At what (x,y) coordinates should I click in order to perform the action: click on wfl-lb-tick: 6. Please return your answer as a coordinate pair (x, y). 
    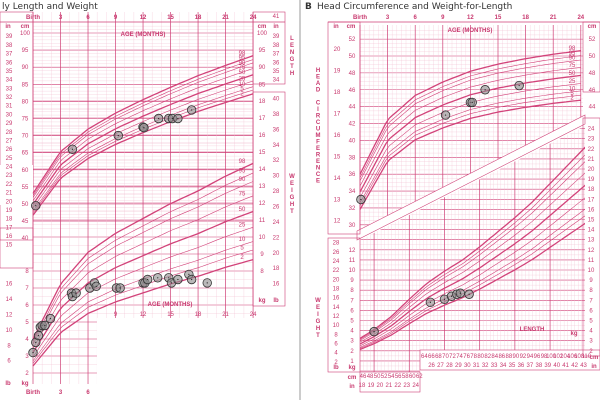
    Looking at the image, I should click on (336, 345).